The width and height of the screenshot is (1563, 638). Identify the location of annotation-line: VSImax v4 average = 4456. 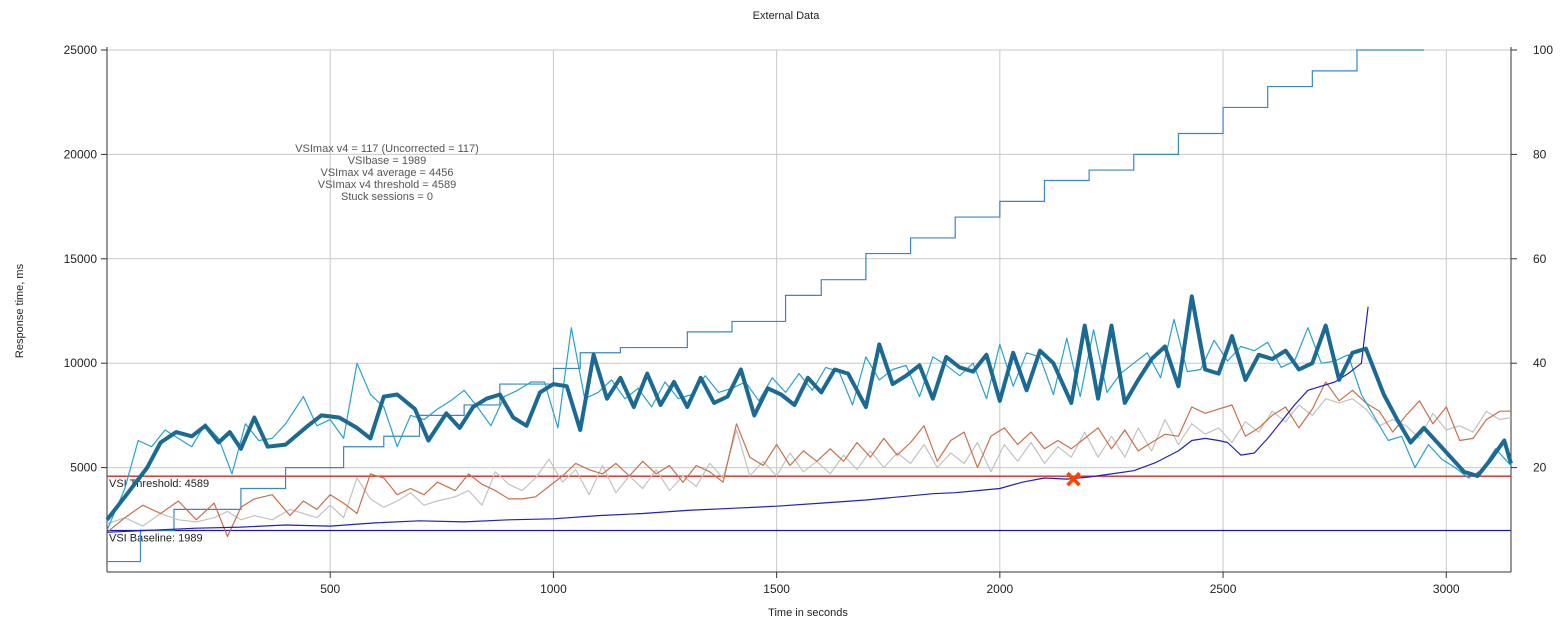
(387, 173).